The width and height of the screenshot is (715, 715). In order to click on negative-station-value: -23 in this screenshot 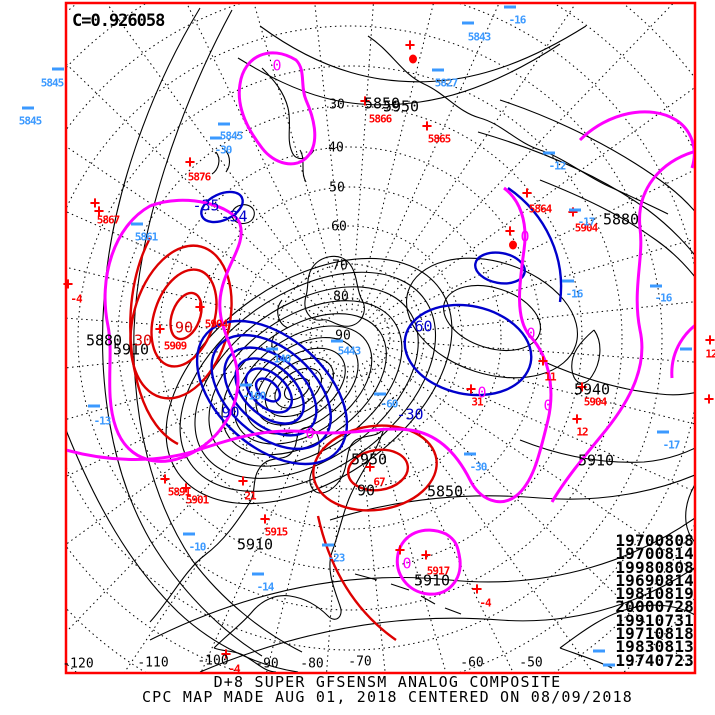, I will do `click(336, 558)`.